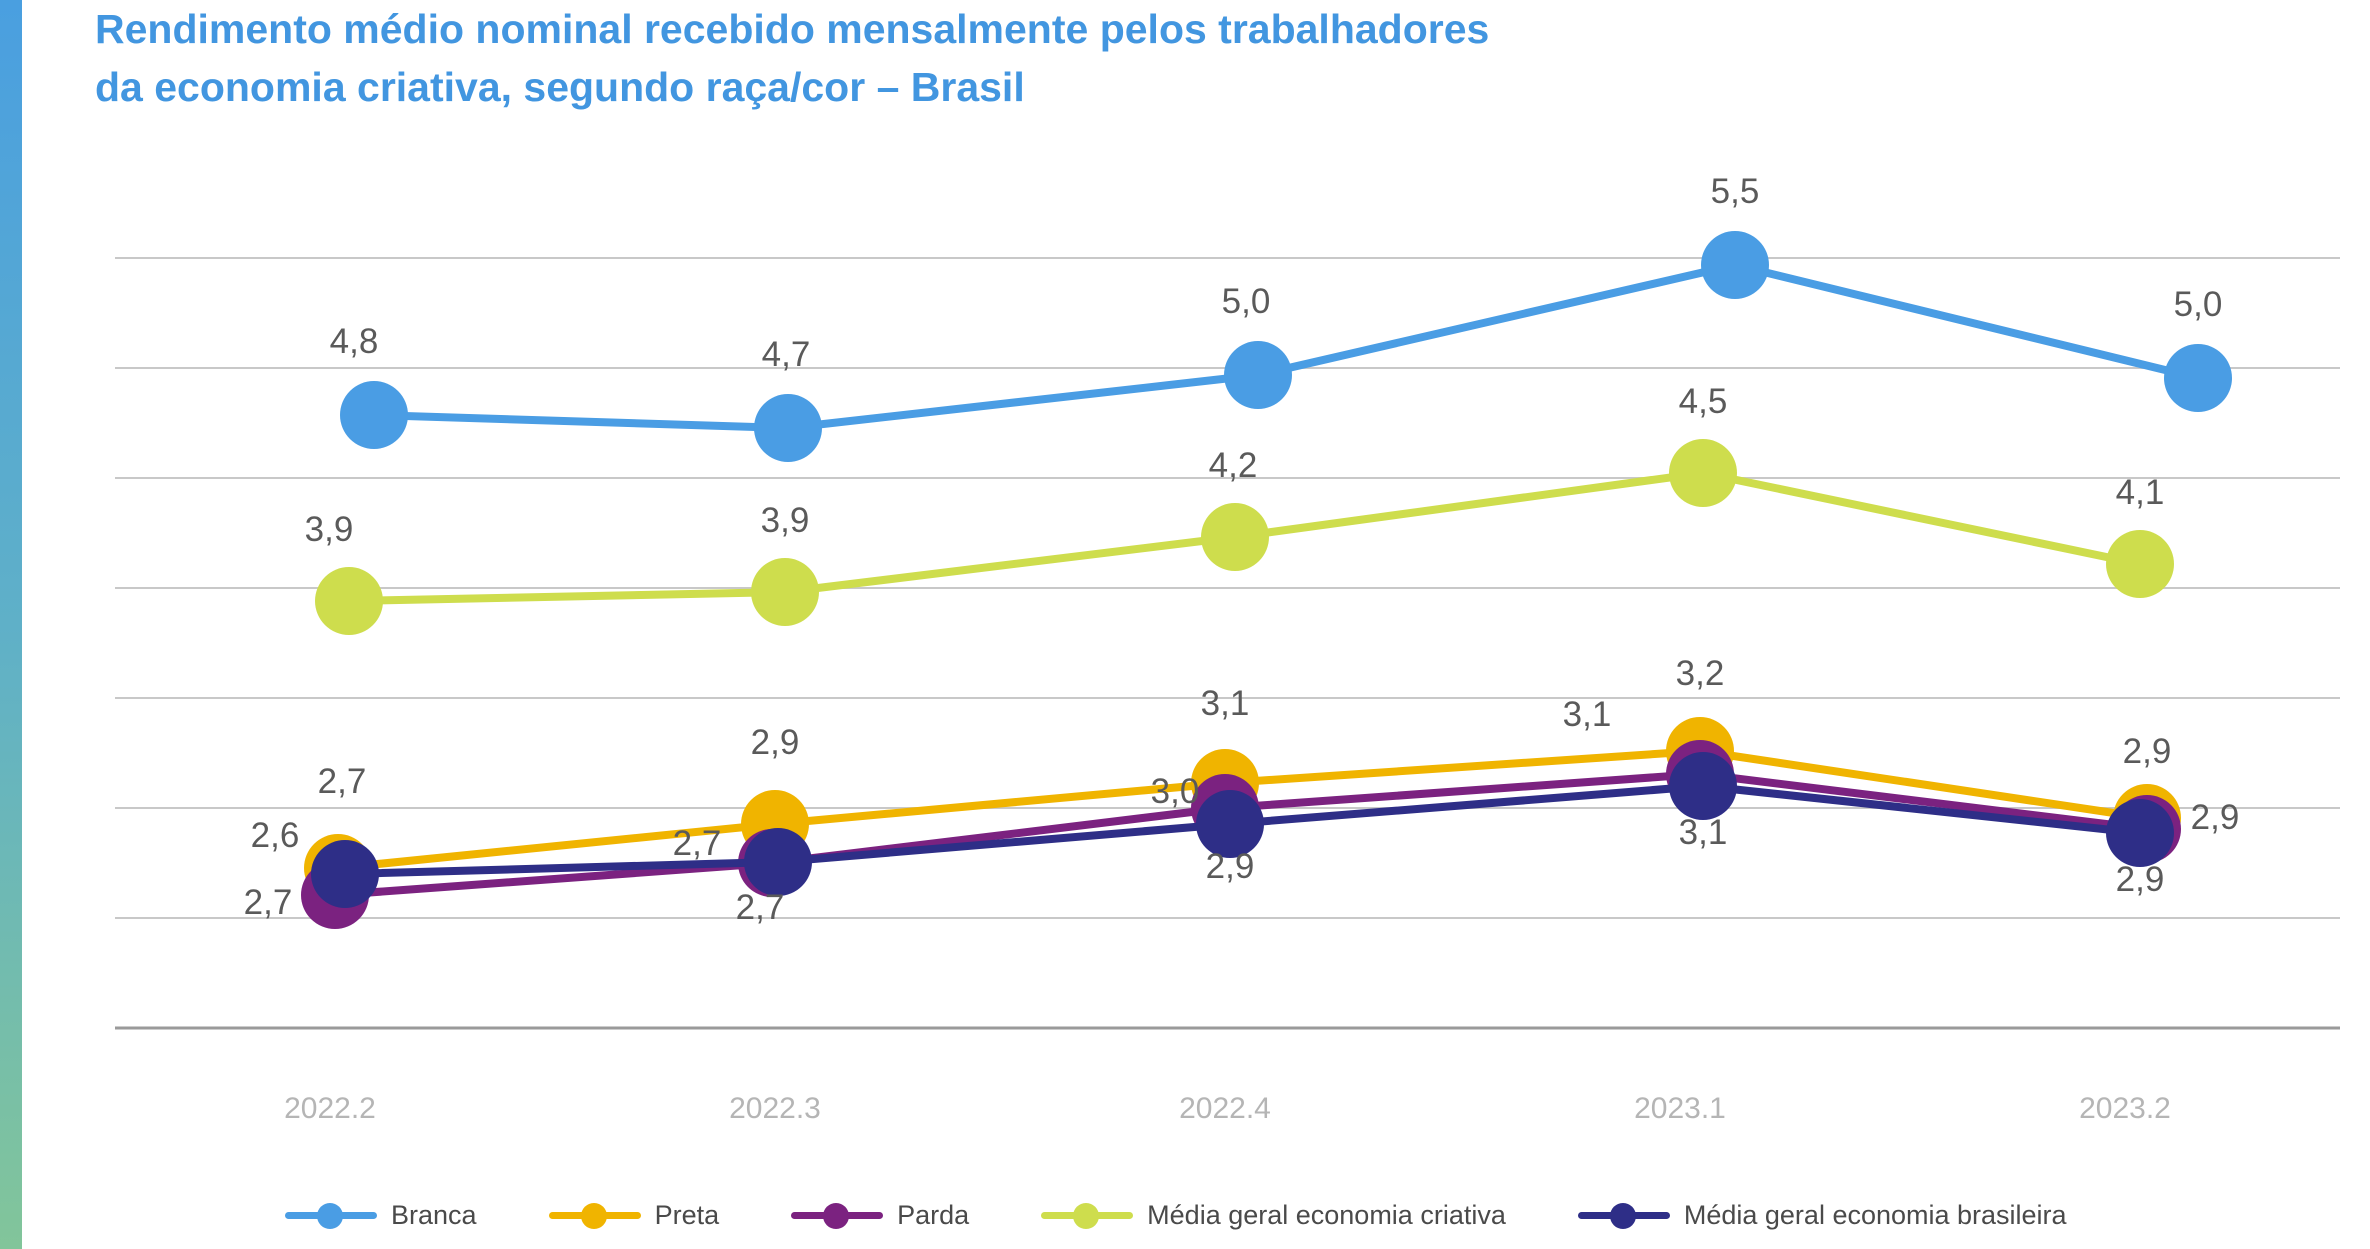  I want to click on legend-label: Média geral economia brasileira, so click(1875, 1214).